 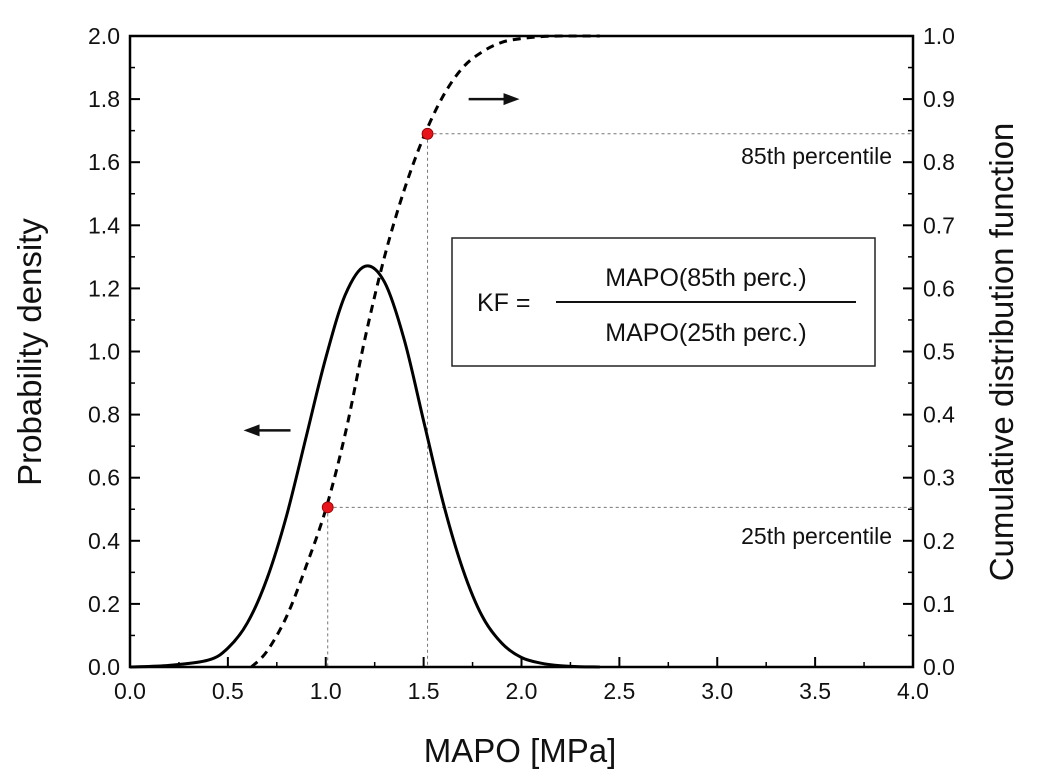 What do you see at coordinates (504, 303) in the screenshot?
I see `formula-lhs: KF =` at bounding box center [504, 303].